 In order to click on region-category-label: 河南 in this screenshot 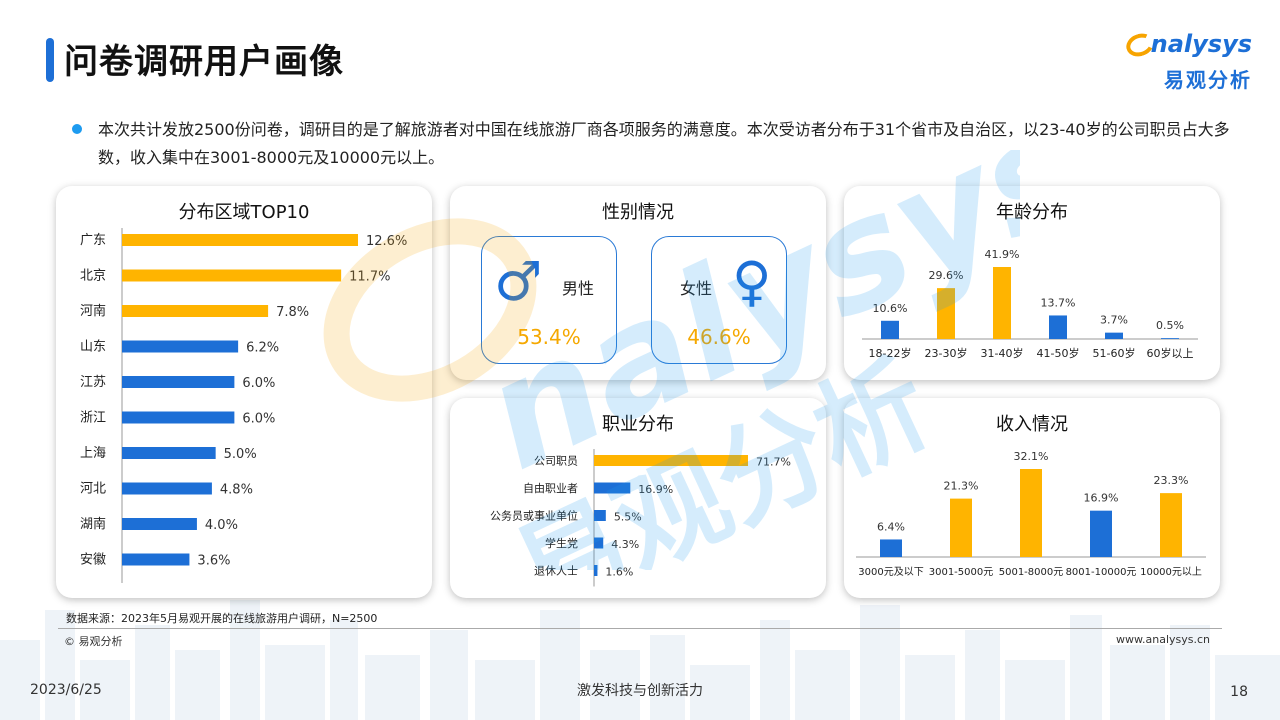, I will do `click(93, 311)`.